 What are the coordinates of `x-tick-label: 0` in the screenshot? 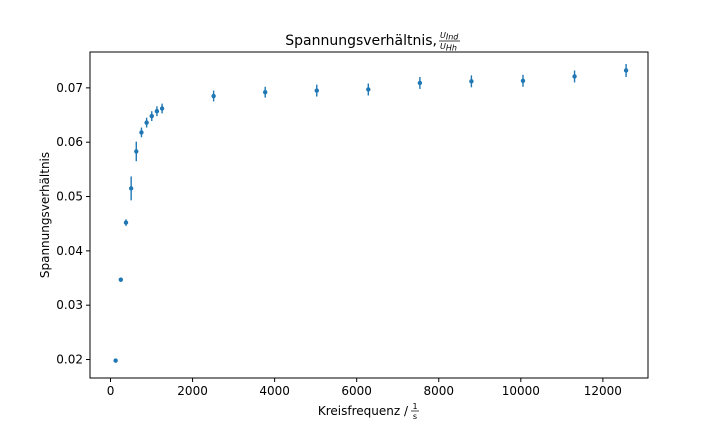 It's located at (111, 391).